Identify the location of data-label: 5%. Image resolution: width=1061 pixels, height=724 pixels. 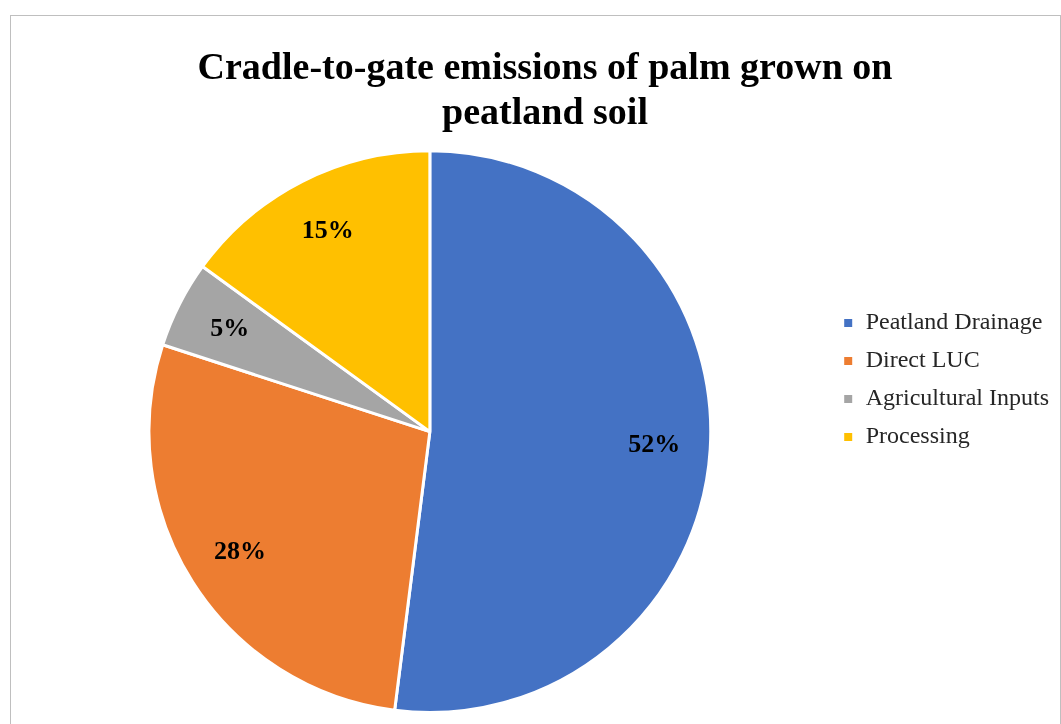
(230, 328).